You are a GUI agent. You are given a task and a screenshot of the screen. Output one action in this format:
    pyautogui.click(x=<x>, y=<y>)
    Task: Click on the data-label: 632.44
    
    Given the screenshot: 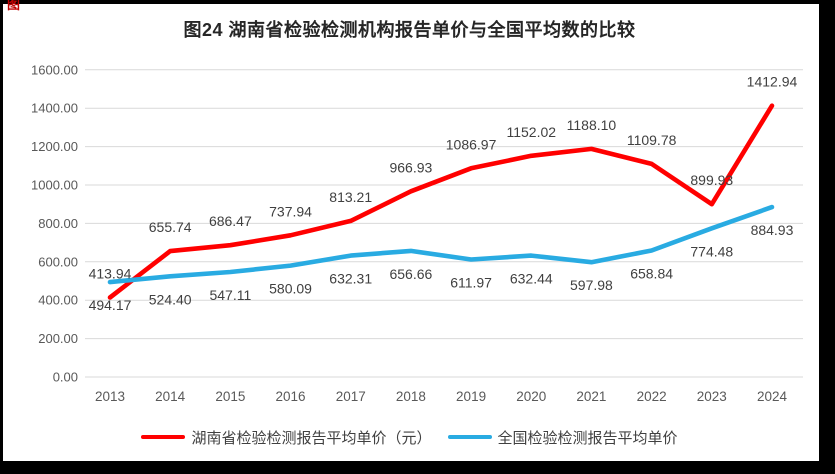 What is the action you would take?
    pyautogui.click(x=531, y=279)
    